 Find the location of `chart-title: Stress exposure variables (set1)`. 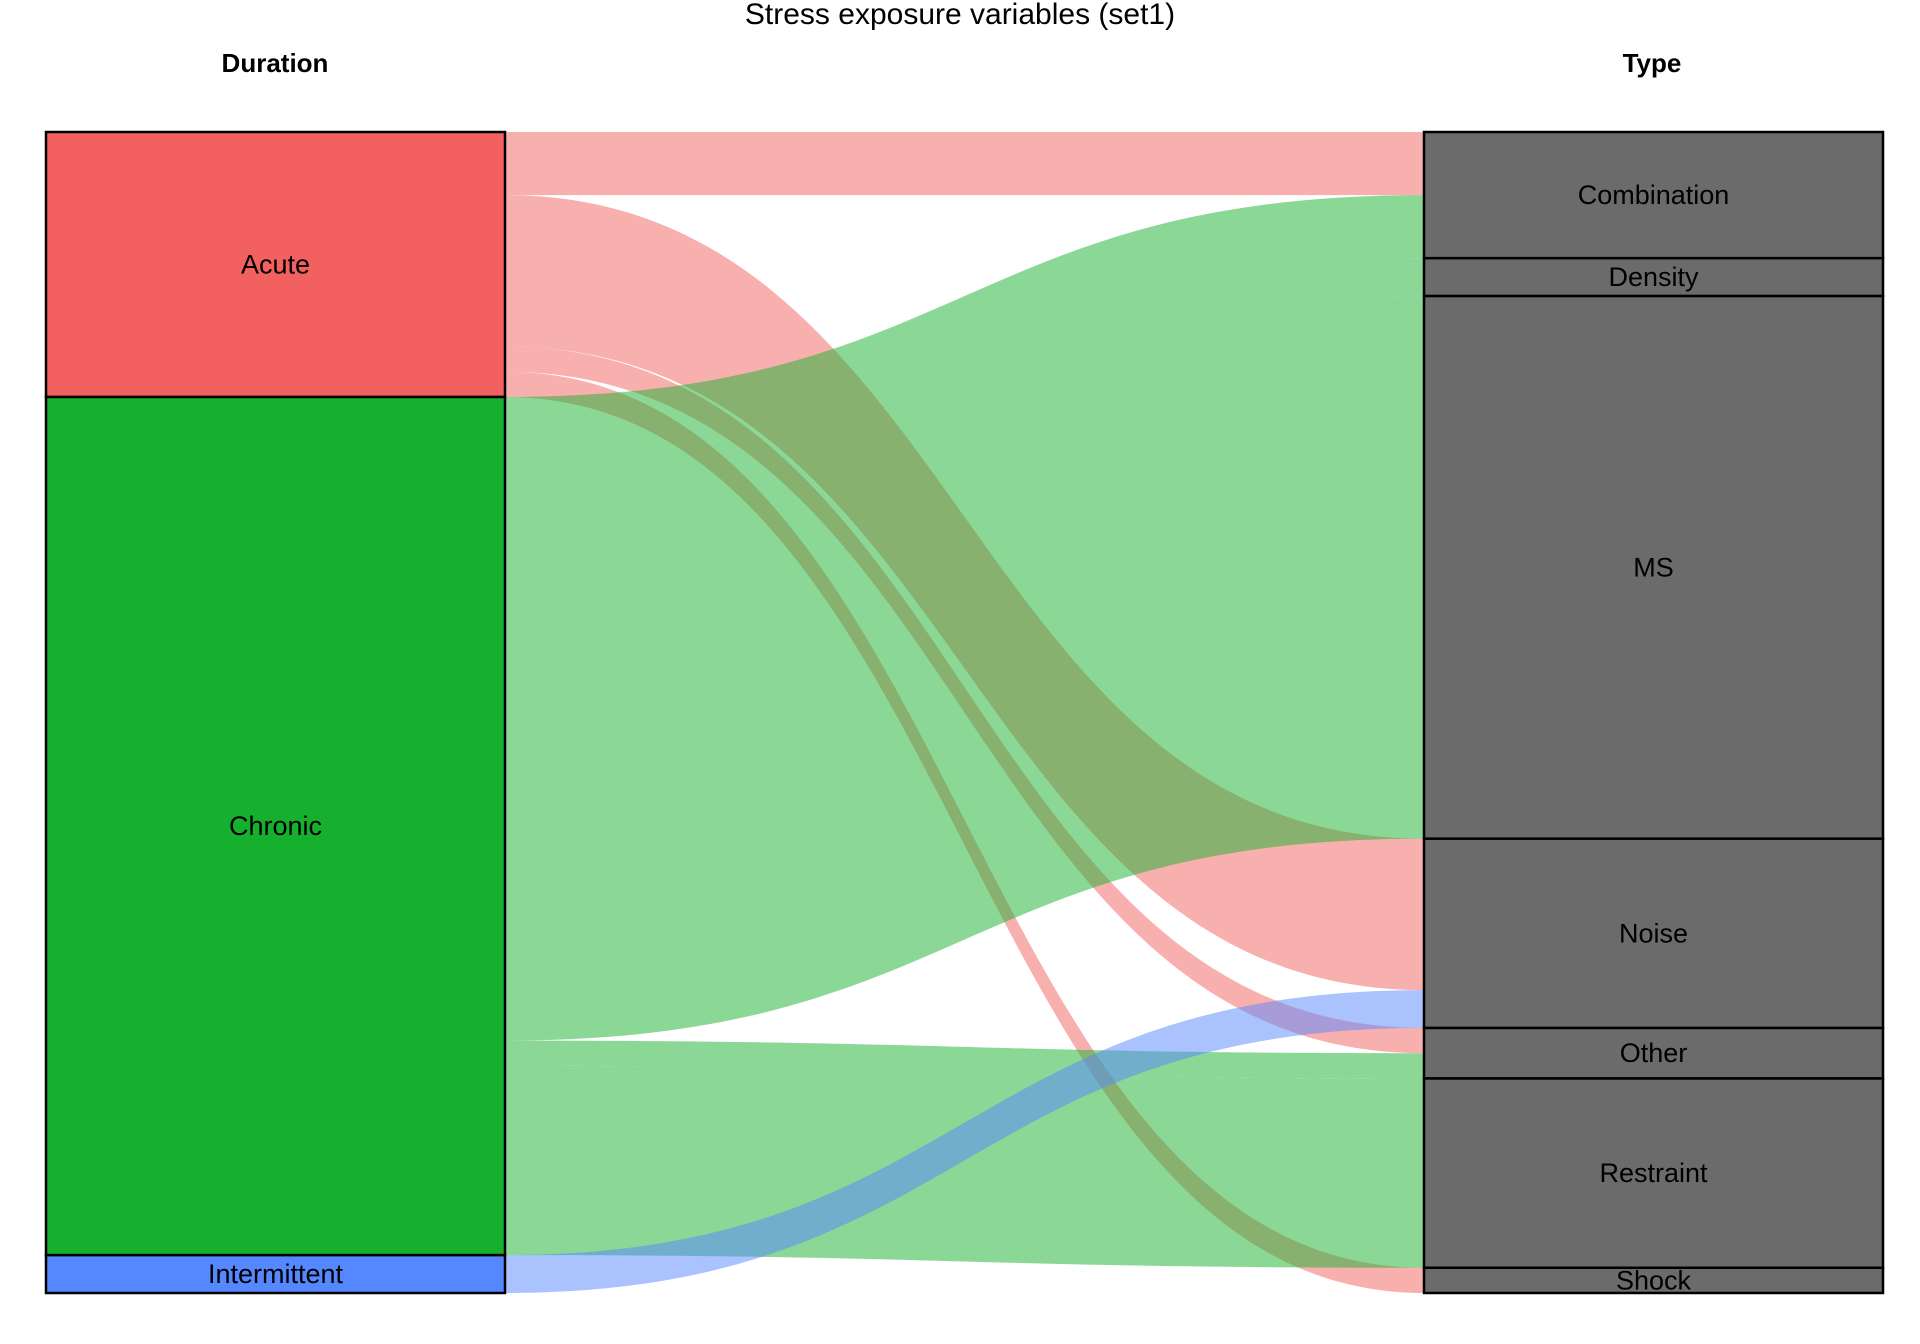

chart-title: Stress exposure variables (set1) is located at coordinates (960, 15).